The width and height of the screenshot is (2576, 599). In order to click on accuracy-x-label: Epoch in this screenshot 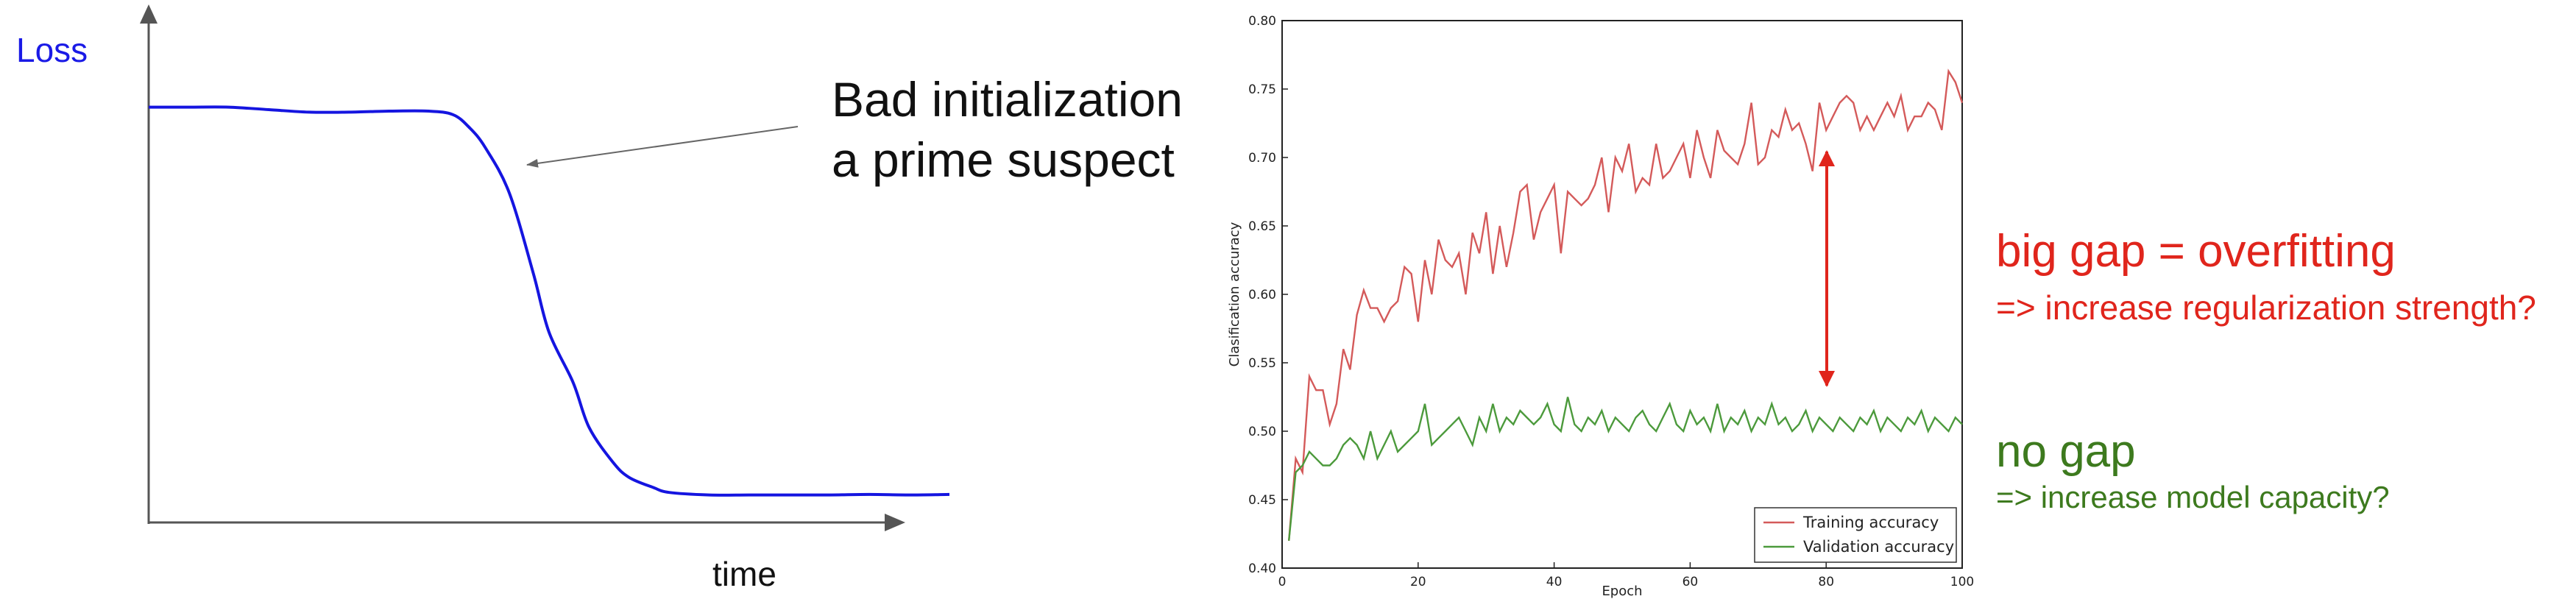, I will do `click(1622, 591)`.